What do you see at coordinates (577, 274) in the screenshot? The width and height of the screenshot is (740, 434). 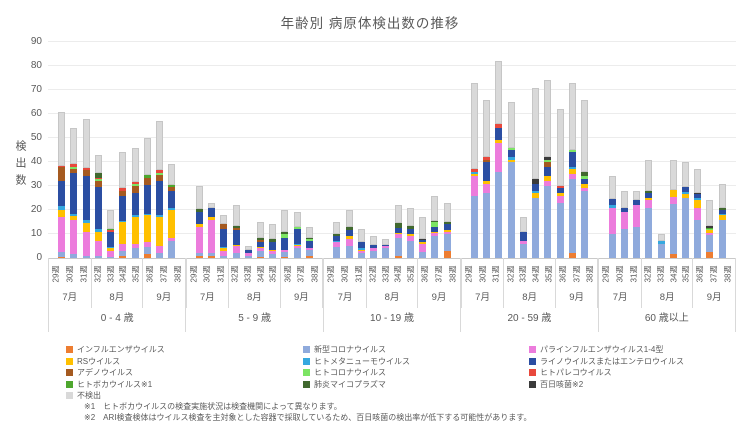 I see `week-label-row: 36週 37週 38週` at bounding box center [577, 274].